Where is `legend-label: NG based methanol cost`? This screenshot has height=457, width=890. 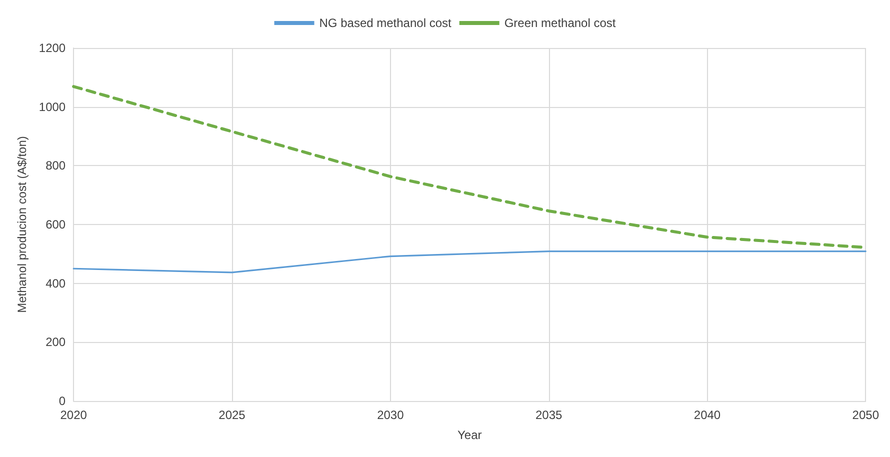 legend-label: NG based methanol cost is located at coordinates (385, 23).